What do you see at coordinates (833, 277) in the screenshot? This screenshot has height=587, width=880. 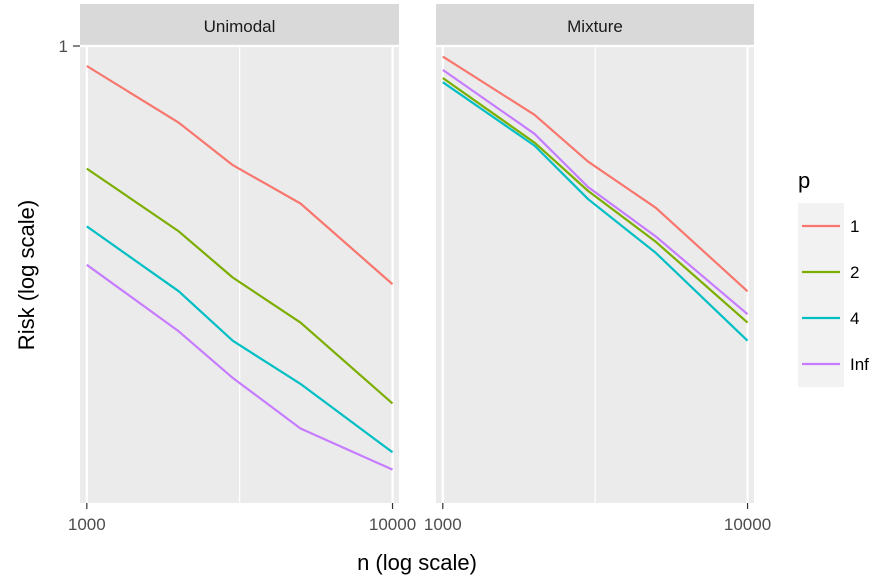 I see `legend: p 1 2 4 Inf` at bounding box center [833, 277].